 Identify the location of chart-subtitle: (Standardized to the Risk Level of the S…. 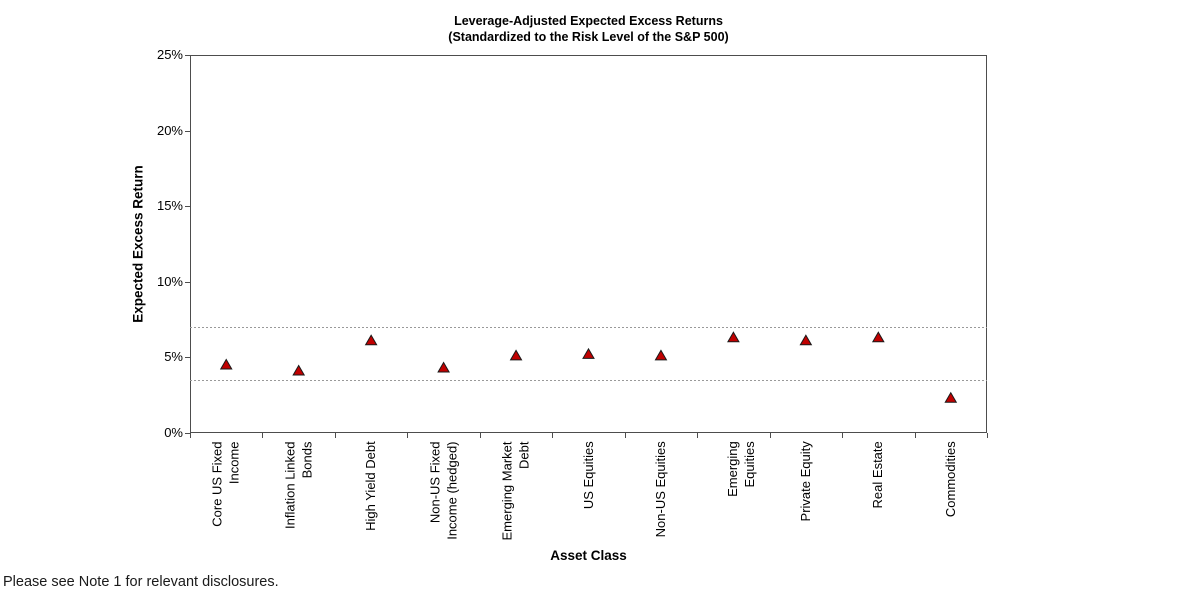
(588, 37).